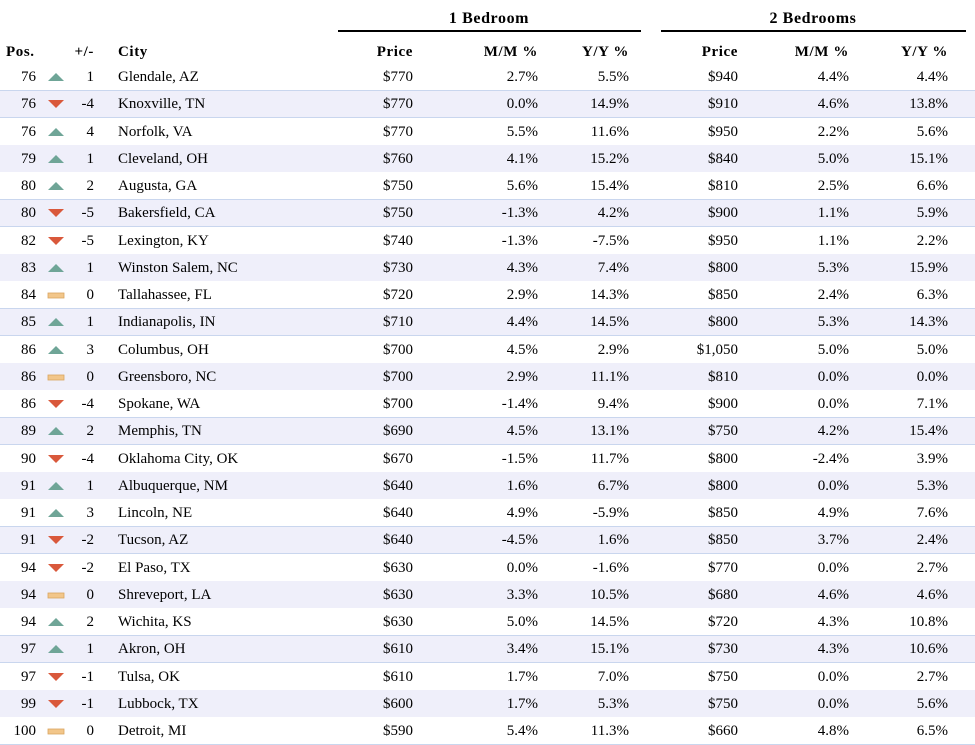  Describe the element at coordinates (90, 131) in the screenshot. I see `cell: 4` at that location.